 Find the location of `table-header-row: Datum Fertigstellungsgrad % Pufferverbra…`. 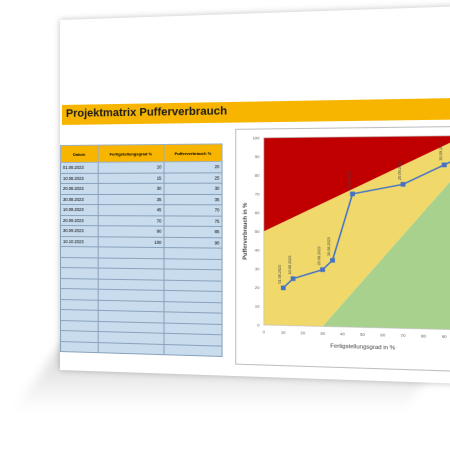

table-header-row: Datum Fertigstellungsgrad % Pufferverbra… is located at coordinates (141, 153).